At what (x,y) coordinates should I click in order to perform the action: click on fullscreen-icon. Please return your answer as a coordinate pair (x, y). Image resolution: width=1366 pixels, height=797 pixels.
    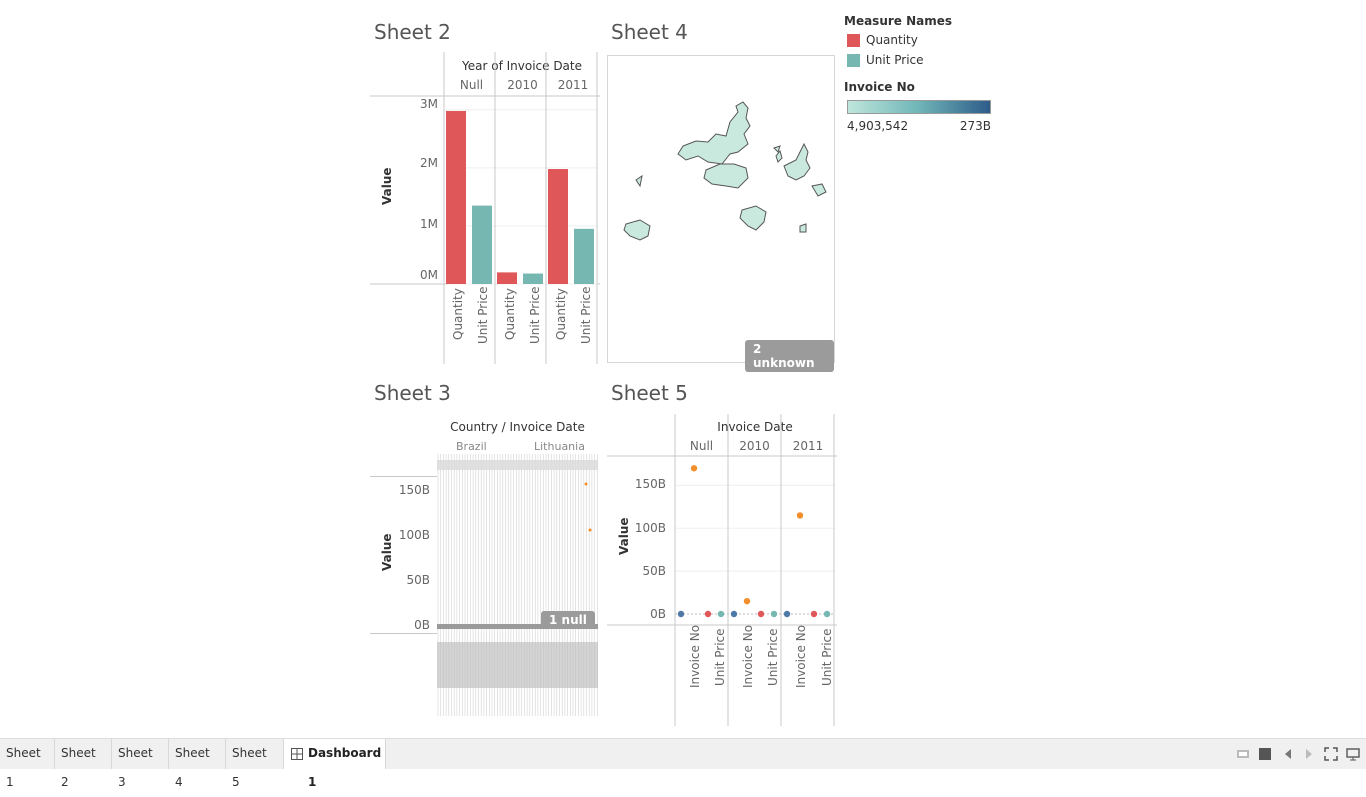
    Looking at the image, I should click on (1331, 754).